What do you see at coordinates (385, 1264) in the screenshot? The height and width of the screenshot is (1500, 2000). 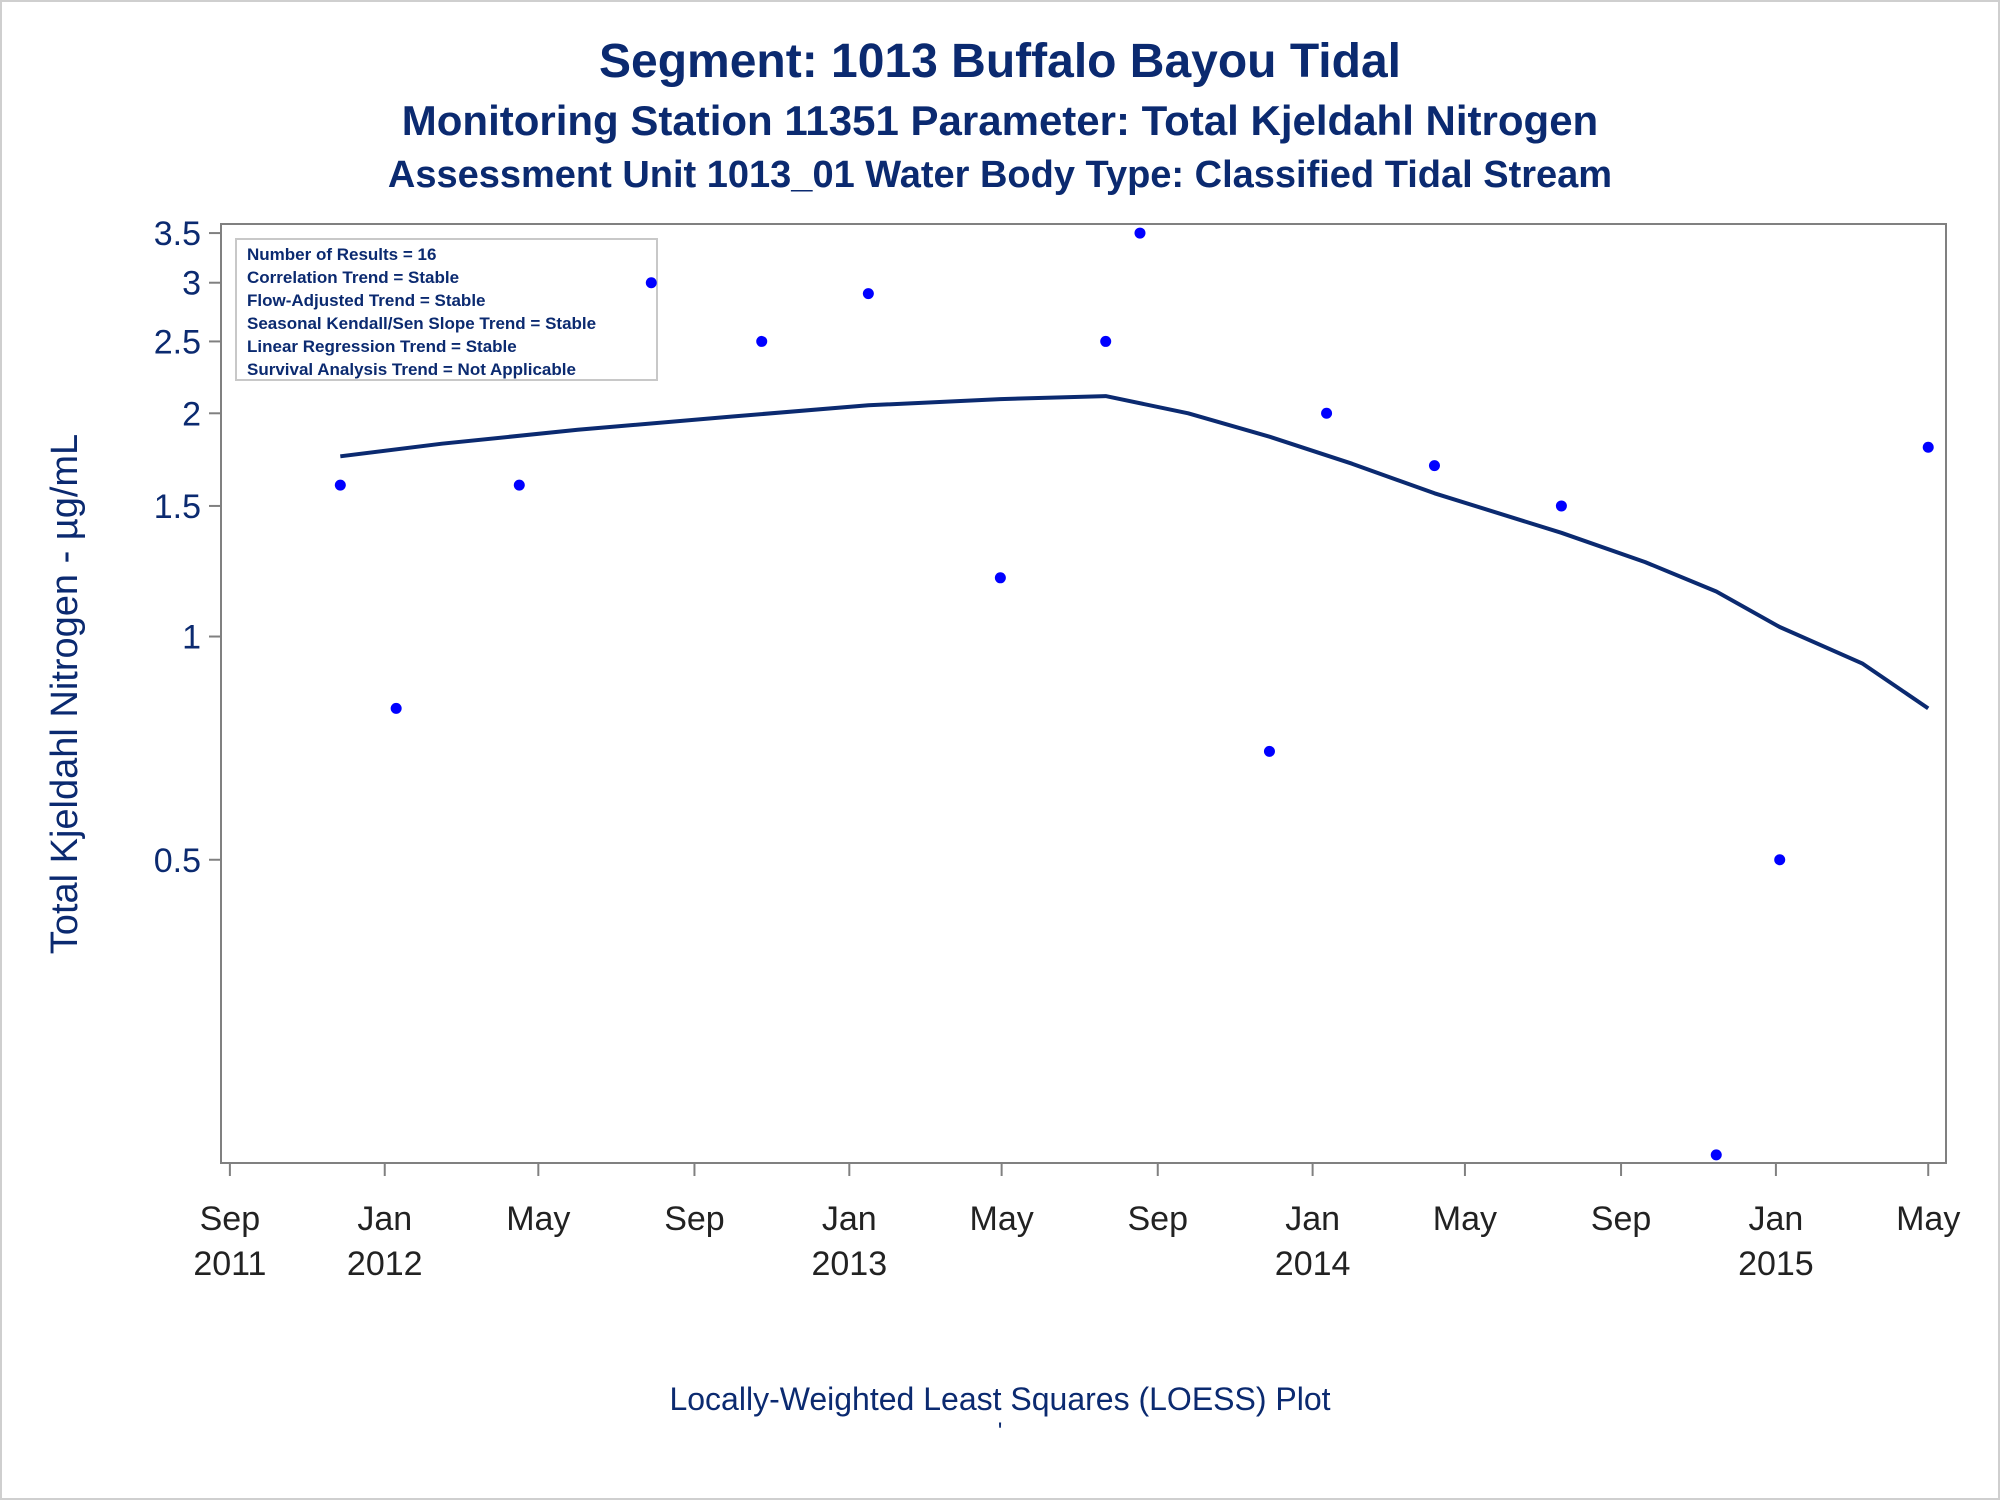 I see `x-tick-label-year: 2012` at bounding box center [385, 1264].